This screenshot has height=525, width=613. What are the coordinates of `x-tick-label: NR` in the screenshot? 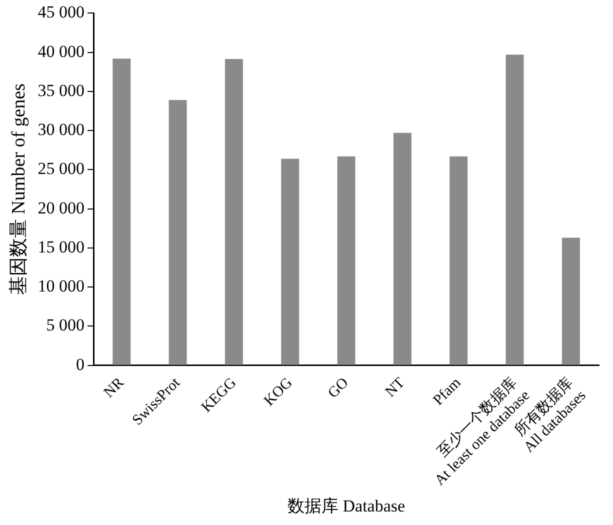 It's located at (114, 388).